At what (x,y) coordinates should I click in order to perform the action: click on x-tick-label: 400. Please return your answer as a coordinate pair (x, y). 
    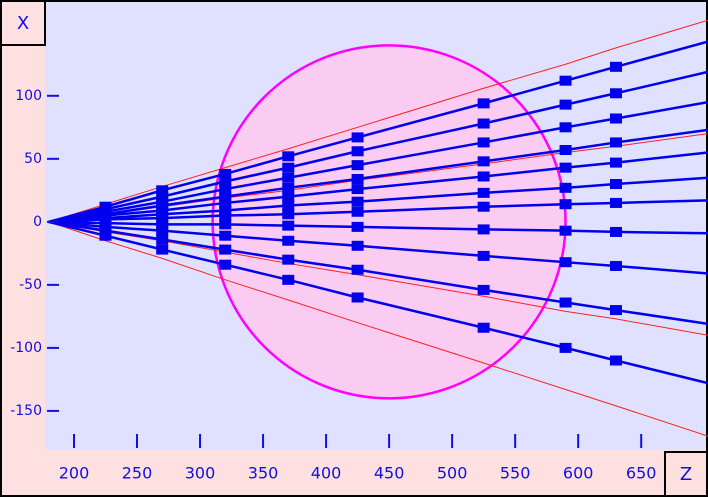
    Looking at the image, I should click on (326, 473).